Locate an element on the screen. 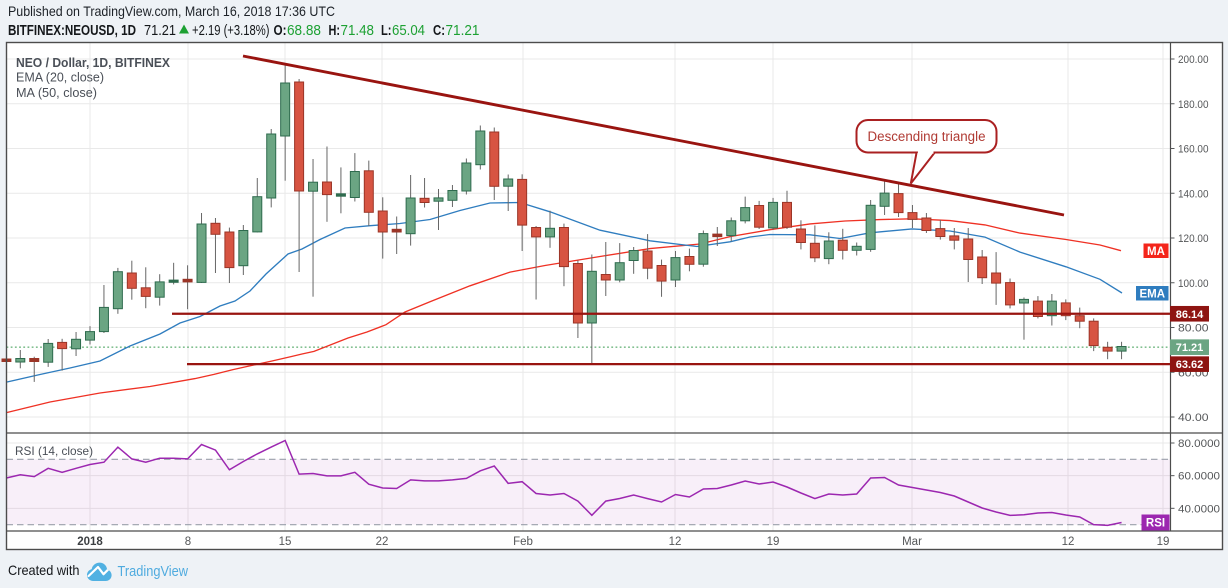  svg-text: TradingView is located at coordinates (153, 571).